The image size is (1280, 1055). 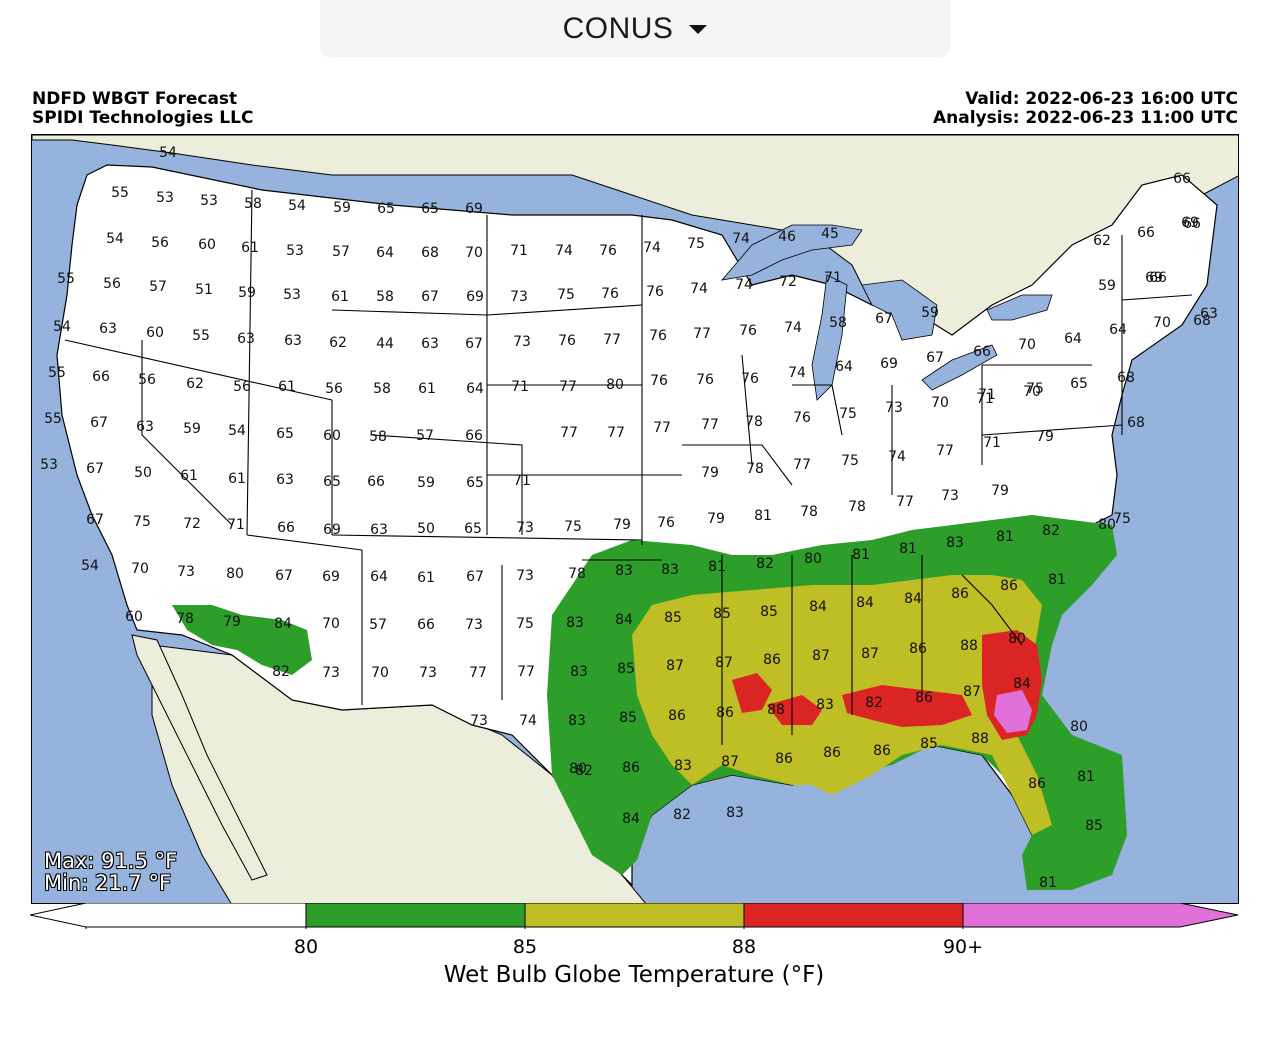 What do you see at coordinates (135, 99) in the screenshot?
I see `figure-title: NDFD WBGT Forecast` at bounding box center [135, 99].